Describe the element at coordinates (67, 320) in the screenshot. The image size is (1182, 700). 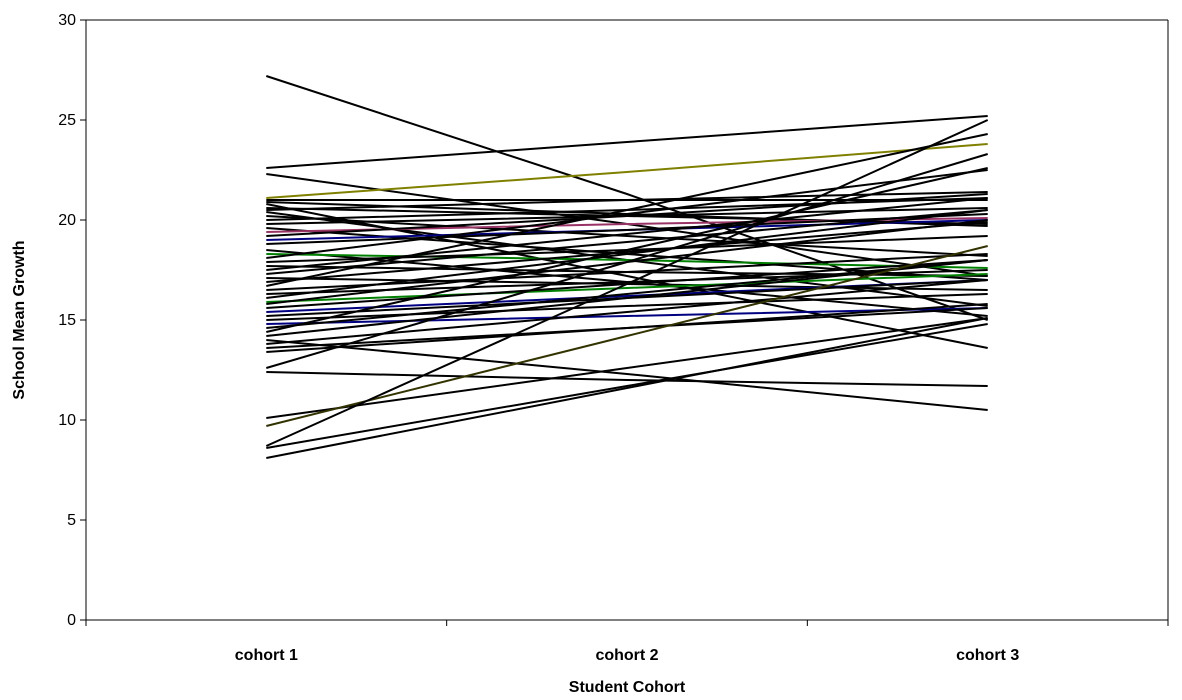
I see `y-tick-label: 15` at that location.